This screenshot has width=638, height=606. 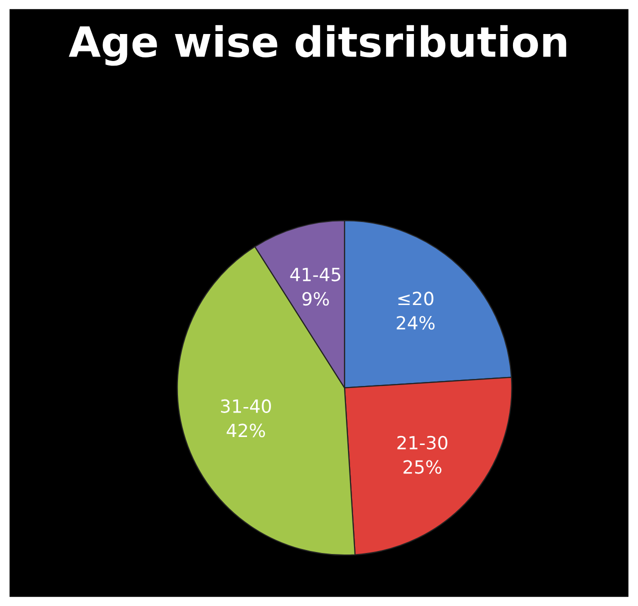 I want to click on chart-title: Age wise ditsribution, so click(x=317, y=45).